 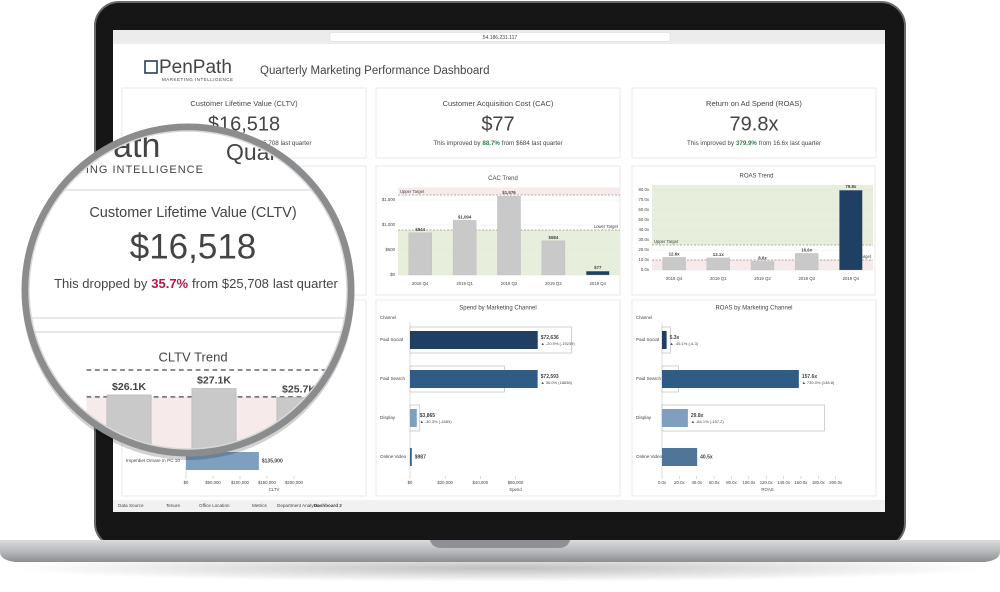 I want to click on category-label: Display, so click(x=388, y=417).